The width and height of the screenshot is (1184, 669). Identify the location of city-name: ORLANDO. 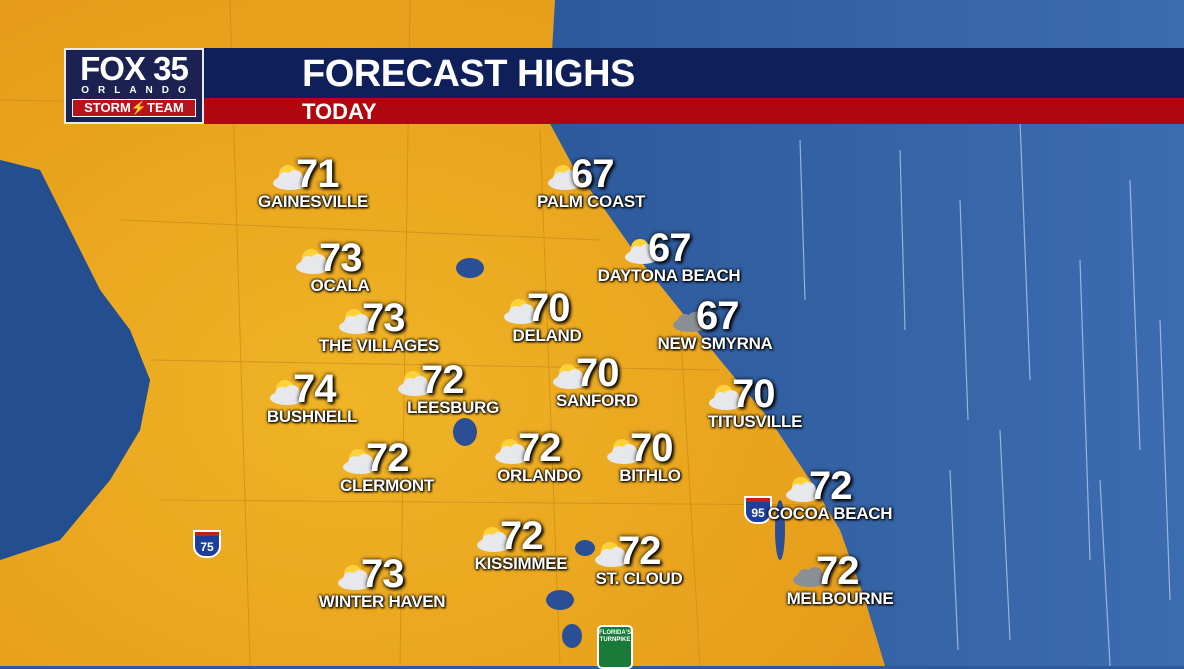
(539, 475).